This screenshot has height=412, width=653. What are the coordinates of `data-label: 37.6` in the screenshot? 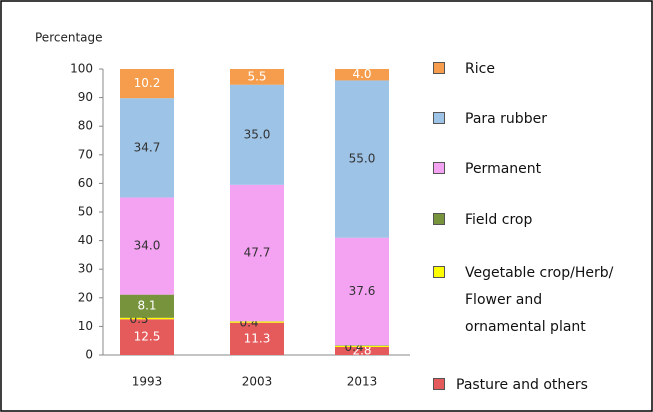 It's located at (362, 291).